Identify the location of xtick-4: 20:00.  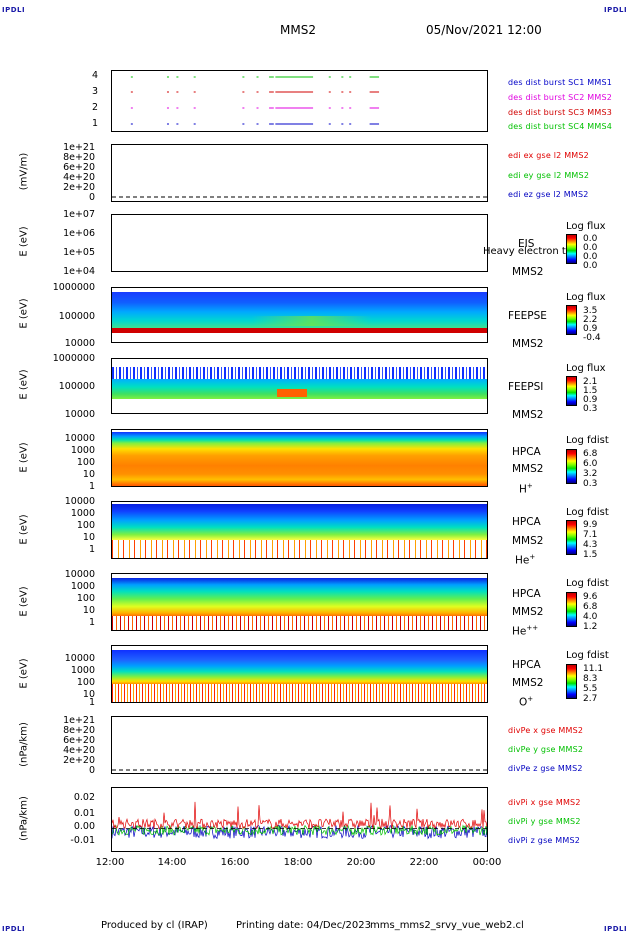
(361, 862).